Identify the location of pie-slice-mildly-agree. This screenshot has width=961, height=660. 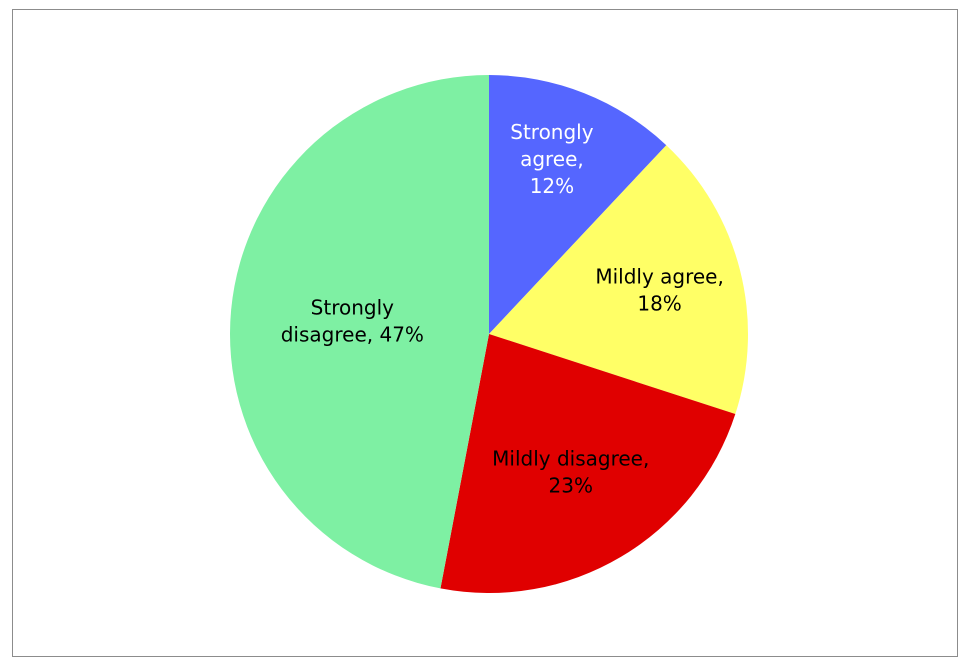
(618, 280).